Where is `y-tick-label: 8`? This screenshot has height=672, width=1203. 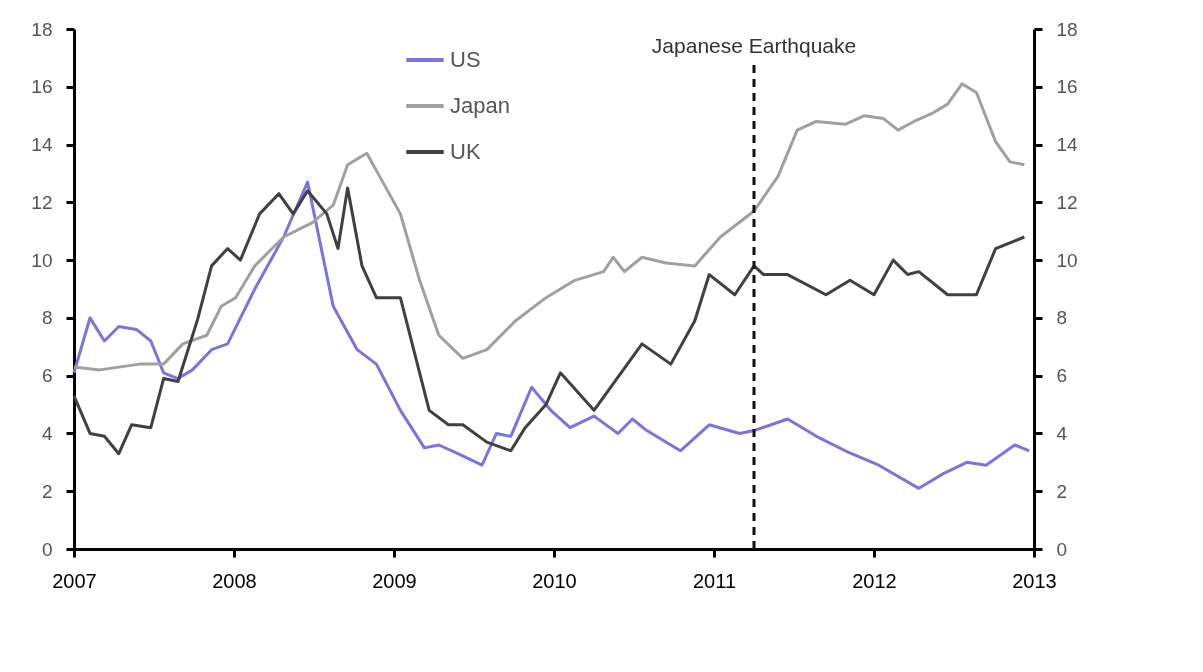 y-tick-label: 8 is located at coordinates (47, 318).